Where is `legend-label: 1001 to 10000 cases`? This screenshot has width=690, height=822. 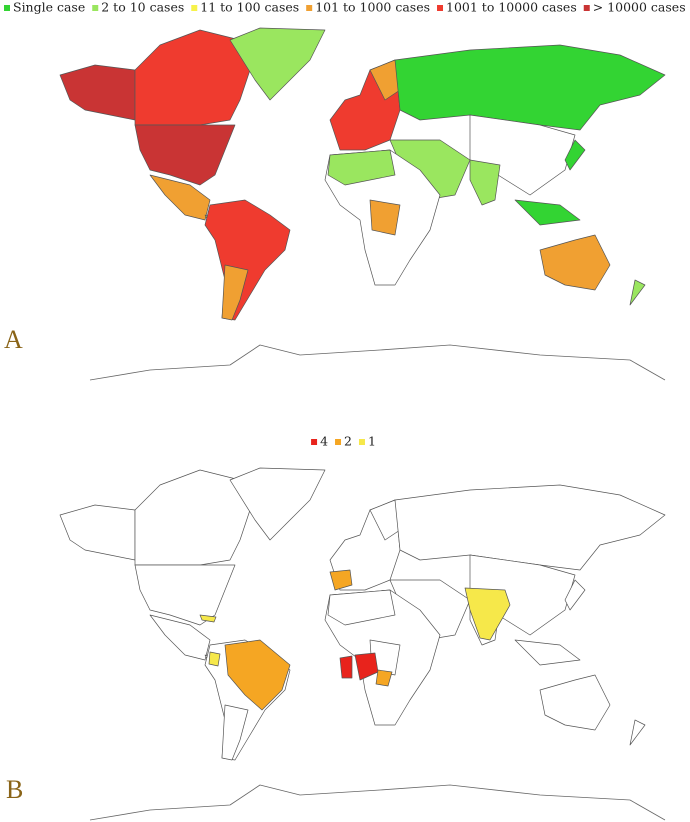 legend-label: 1001 to 10000 cases is located at coordinates (511, 7).